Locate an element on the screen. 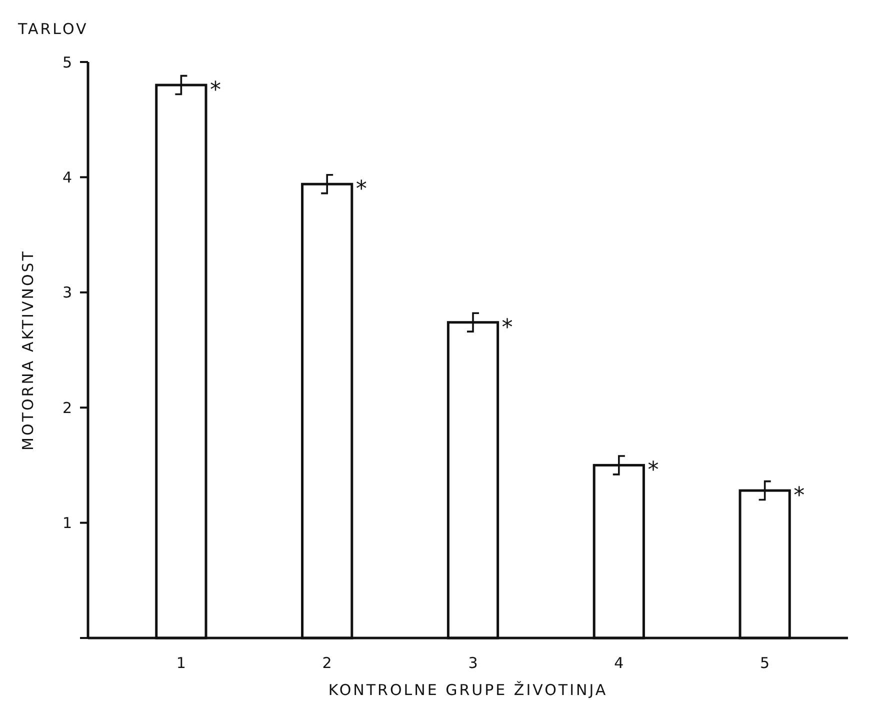 This screenshot has width=876, height=714. x-tick-label: 2 is located at coordinates (327, 663).